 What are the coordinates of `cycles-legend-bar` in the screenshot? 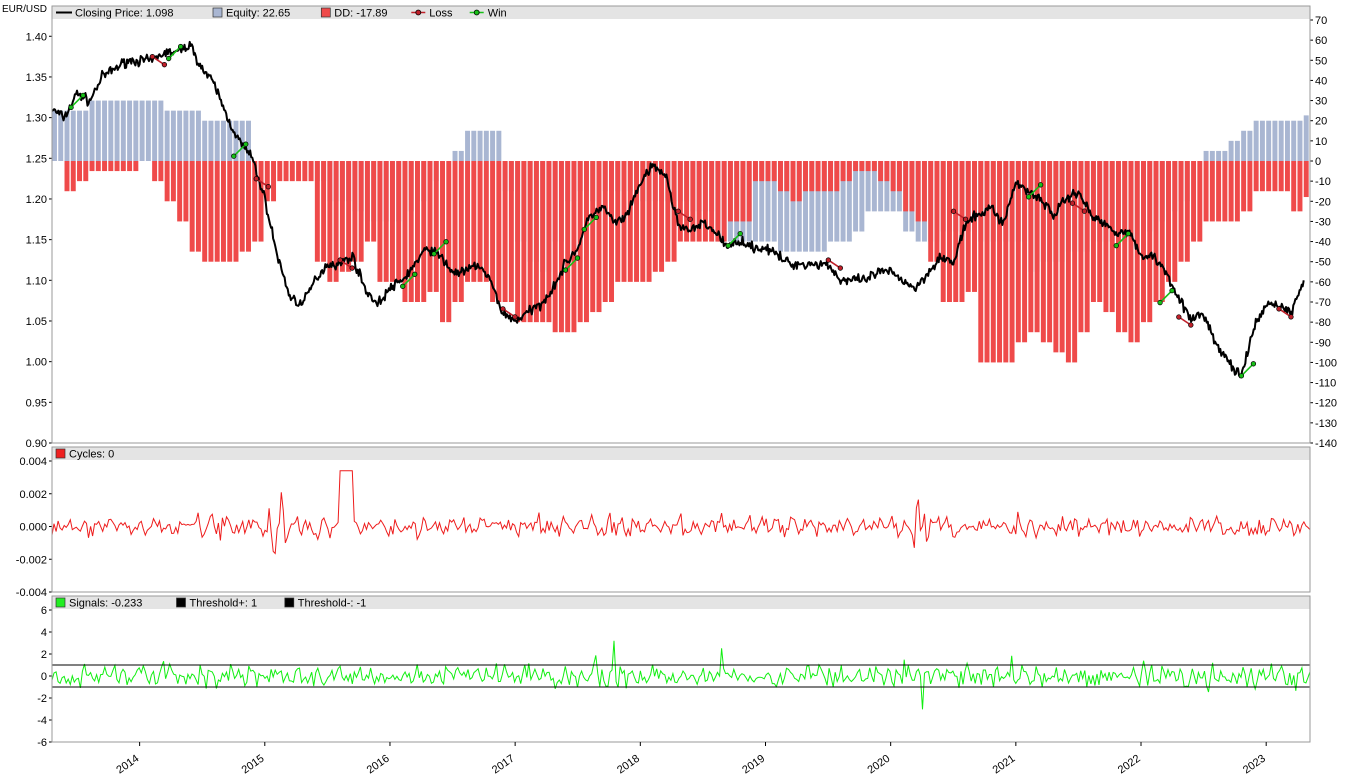 It's located at (681, 453).